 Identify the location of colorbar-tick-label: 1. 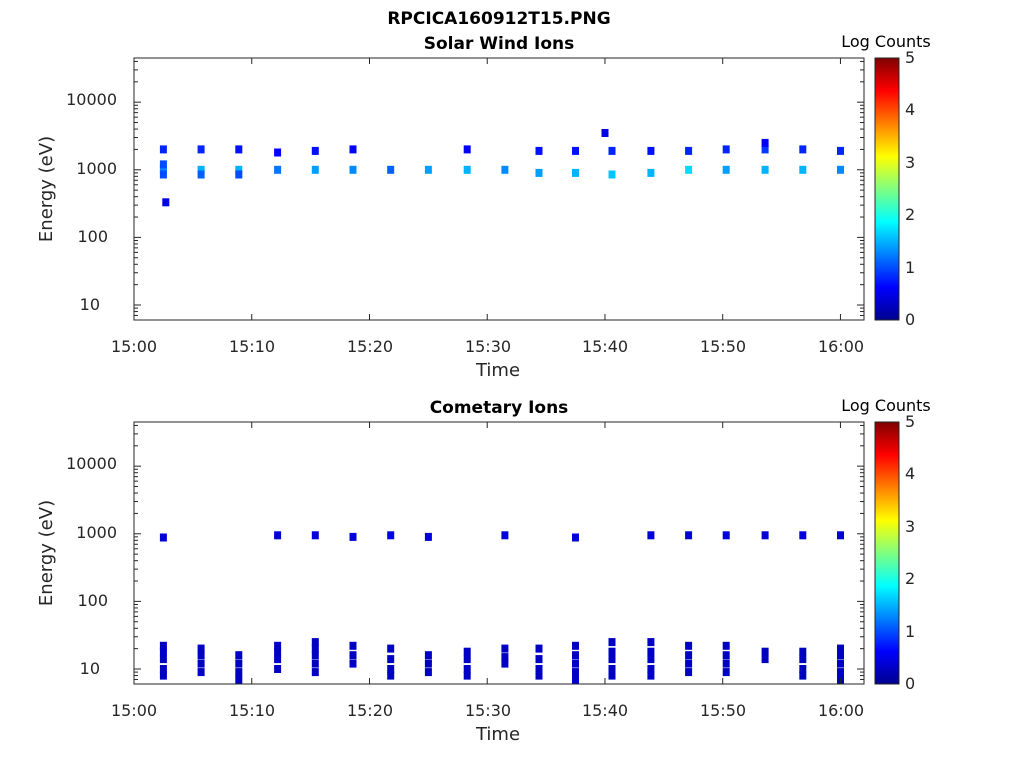
(910, 267).